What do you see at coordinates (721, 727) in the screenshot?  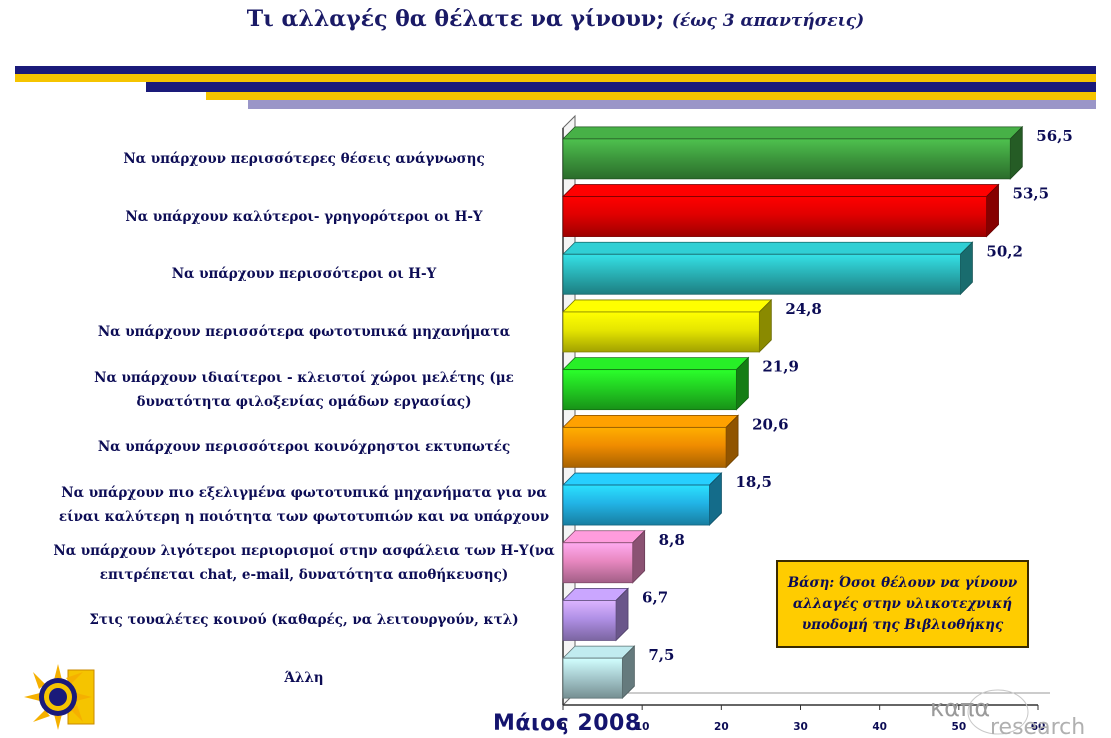 I see `x-tick-label: 20` at bounding box center [721, 727].